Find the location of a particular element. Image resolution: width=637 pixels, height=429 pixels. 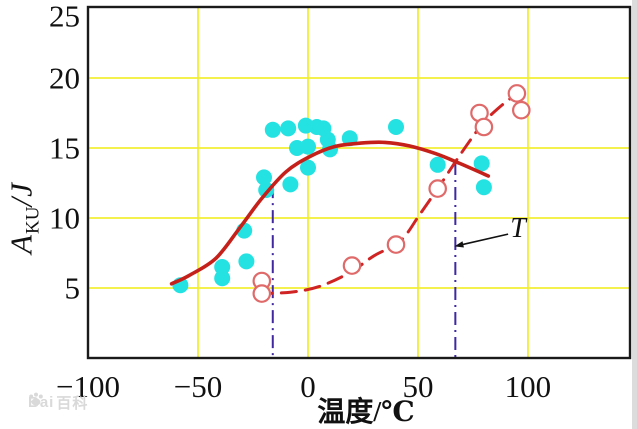

x-tick-label: 100 is located at coordinates (528, 386).